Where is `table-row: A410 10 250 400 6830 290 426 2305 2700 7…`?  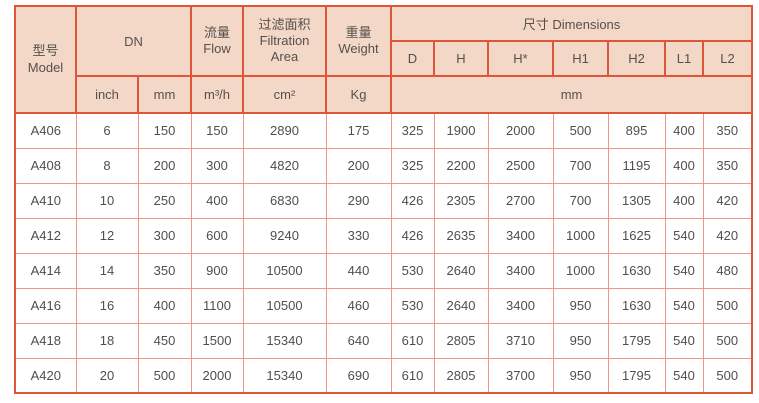
table-row: A410 10 250 400 6830 290 426 2305 2700 7… is located at coordinates (383, 200).